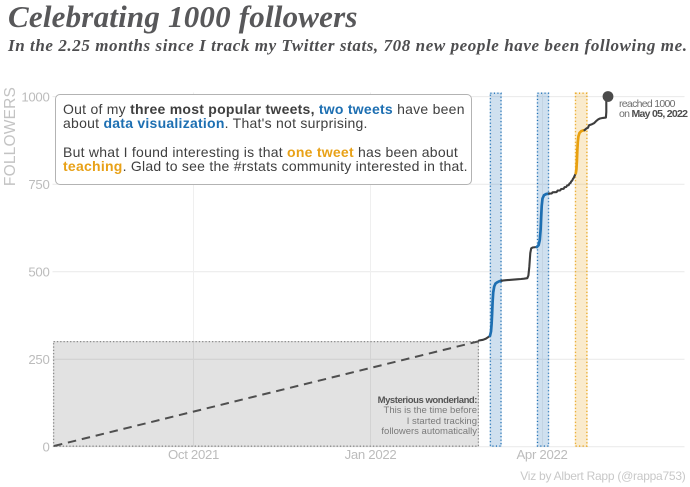 The image size is (690, 487). What do you see at coordinates (371, 454) in the screenshot?
I see `svg-text: Jan 2022` at bounding box center [371, 454].